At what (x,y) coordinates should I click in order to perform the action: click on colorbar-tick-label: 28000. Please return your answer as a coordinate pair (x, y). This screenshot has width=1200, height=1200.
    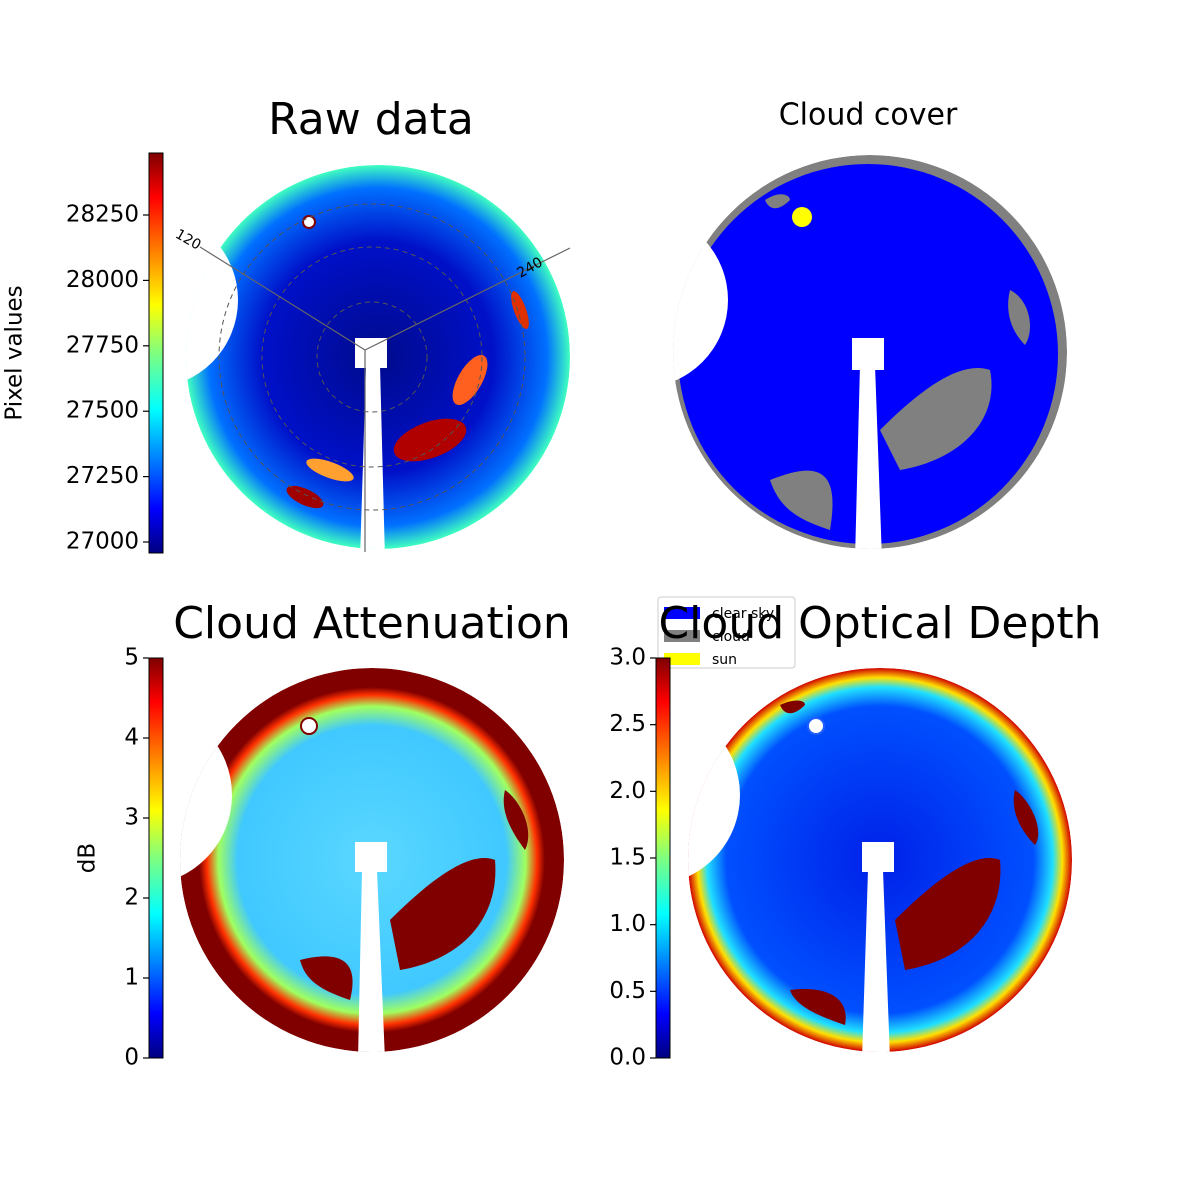
    Looking at the image, I should click on (102, 280).